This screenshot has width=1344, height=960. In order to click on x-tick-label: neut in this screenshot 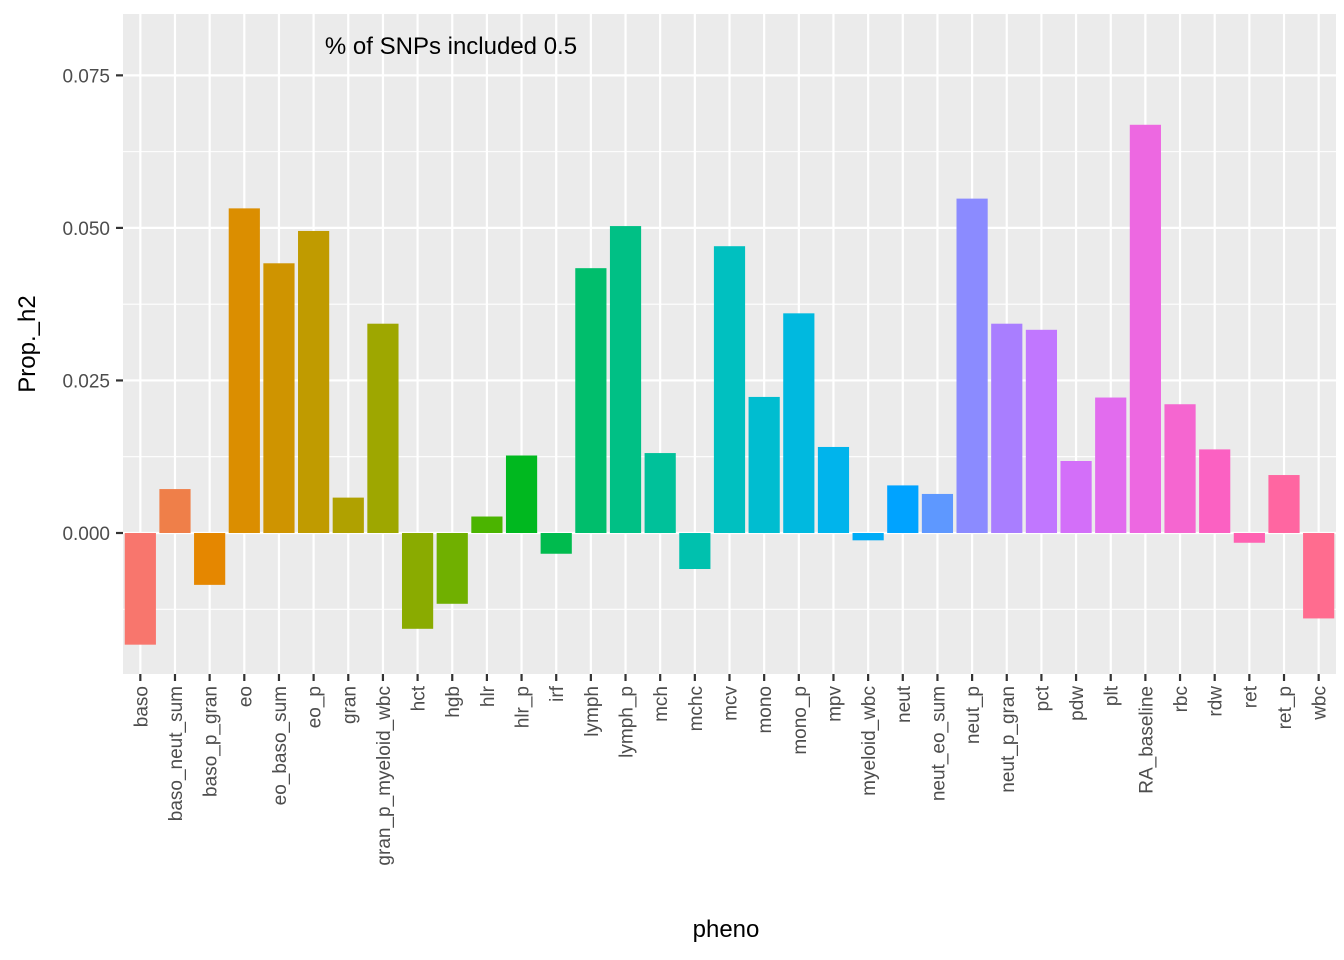, I will do `click(904, 704)`.